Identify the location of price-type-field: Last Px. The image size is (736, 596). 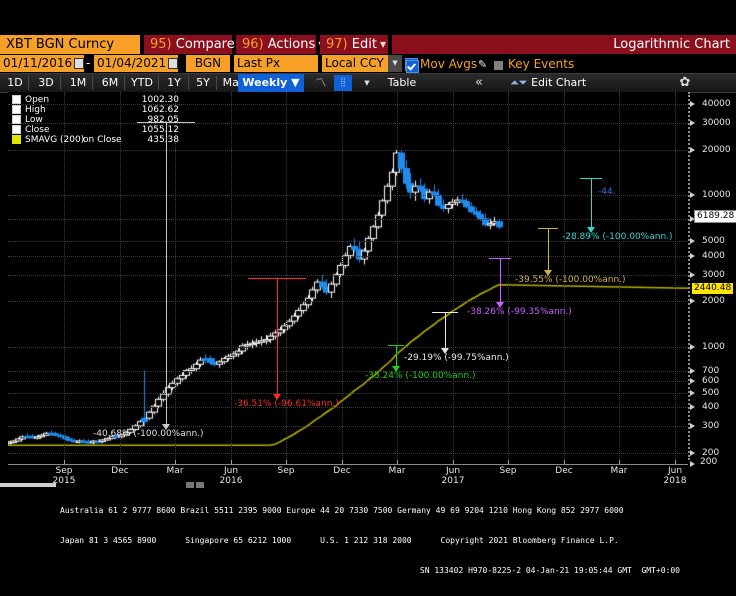
(276, 63).